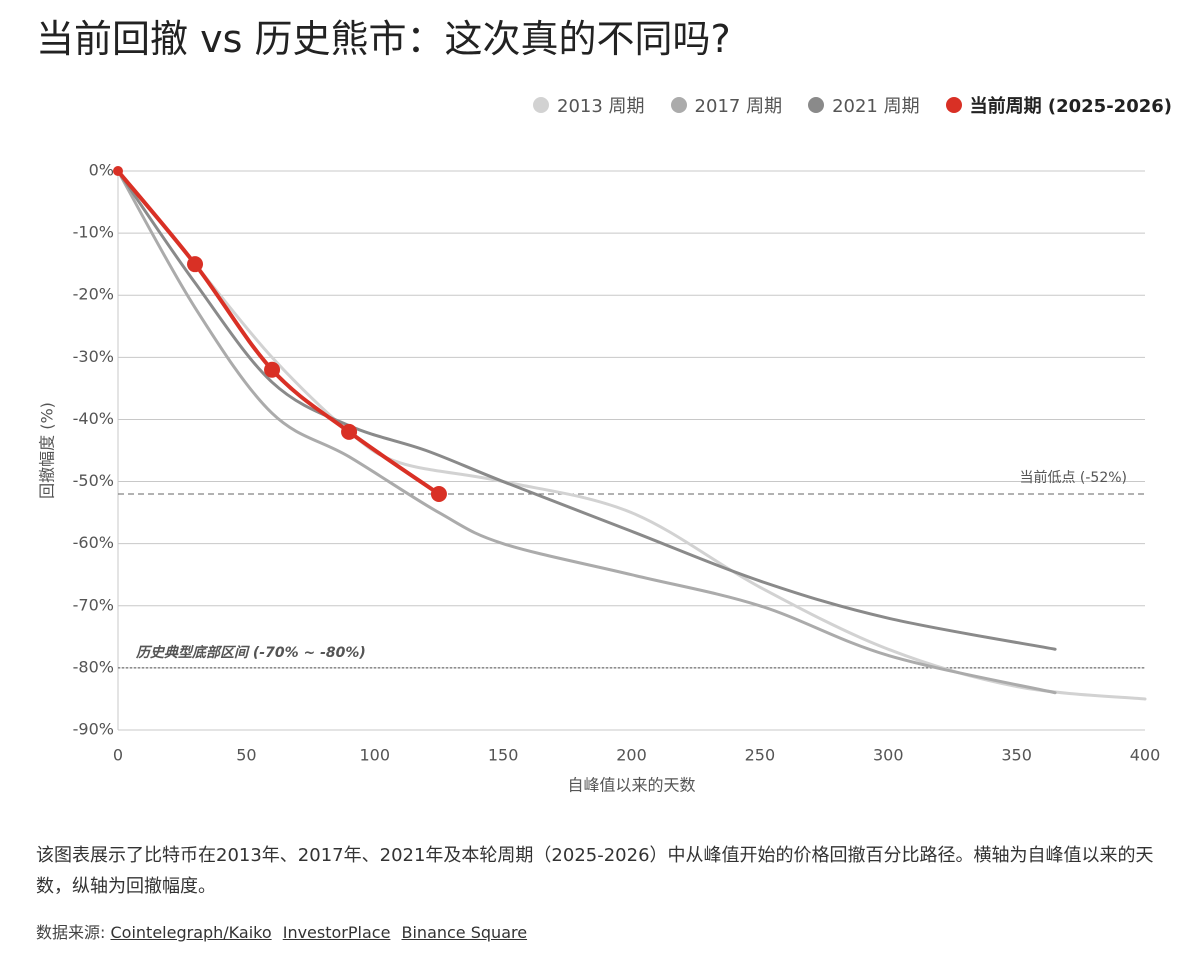 This screenshot has width=1200, height=969. I want to click on x-tick-label: 100, so click(374, 755).